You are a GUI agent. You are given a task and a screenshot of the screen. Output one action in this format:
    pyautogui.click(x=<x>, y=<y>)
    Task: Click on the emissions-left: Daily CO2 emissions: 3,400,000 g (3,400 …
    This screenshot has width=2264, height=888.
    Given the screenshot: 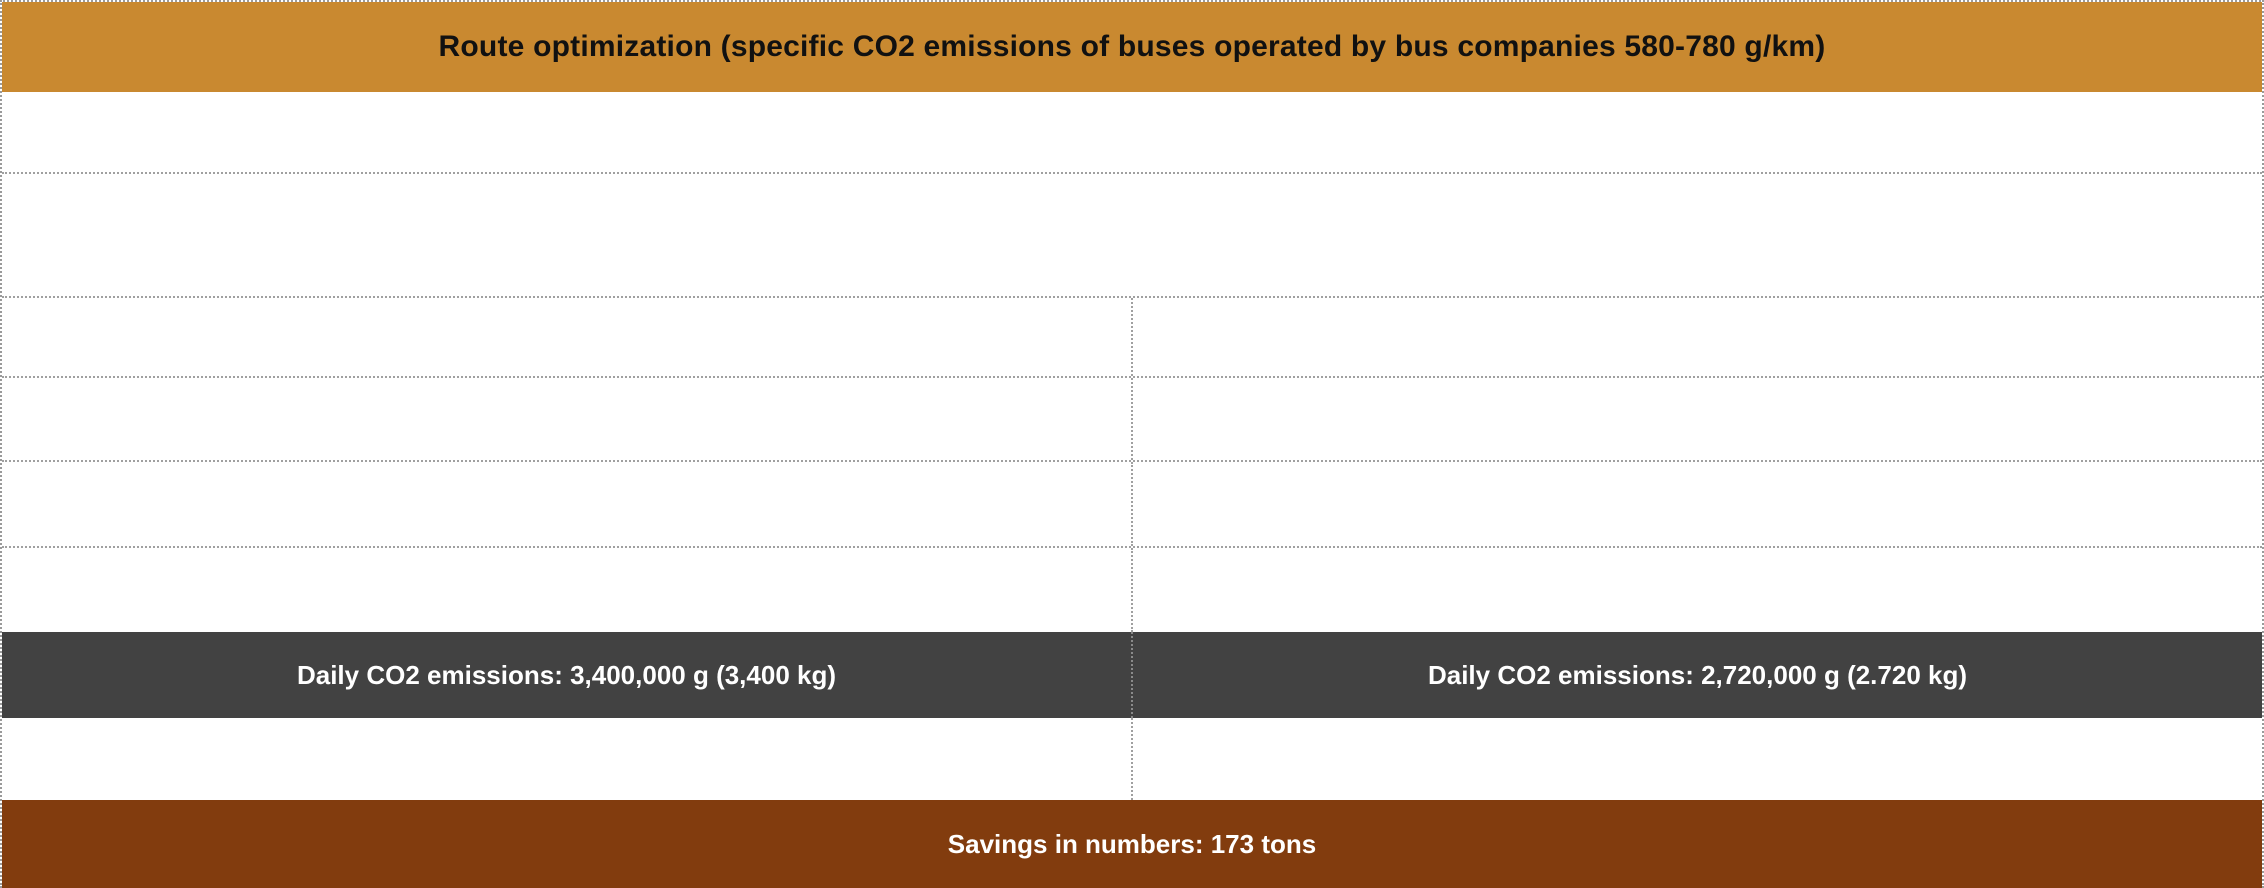 What is the action you would take?
    pyautogui.click(x=567, y=675)
    